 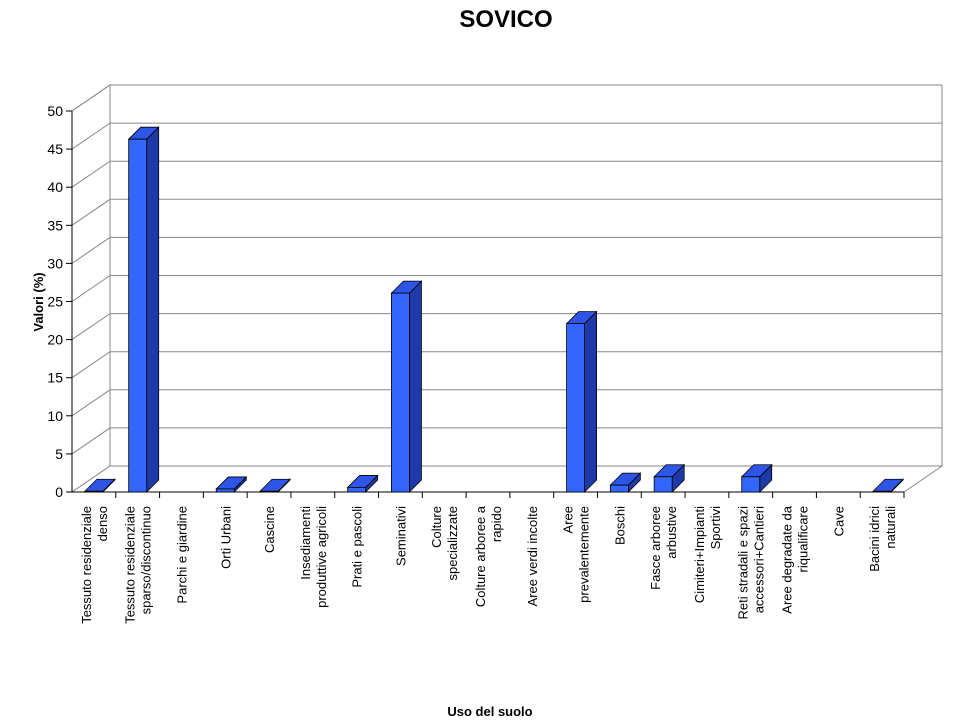 What do you see at coordinates (55, 340) in the screenshot?
I see `y-tick-label: 20` at bounding box center [55, 340].